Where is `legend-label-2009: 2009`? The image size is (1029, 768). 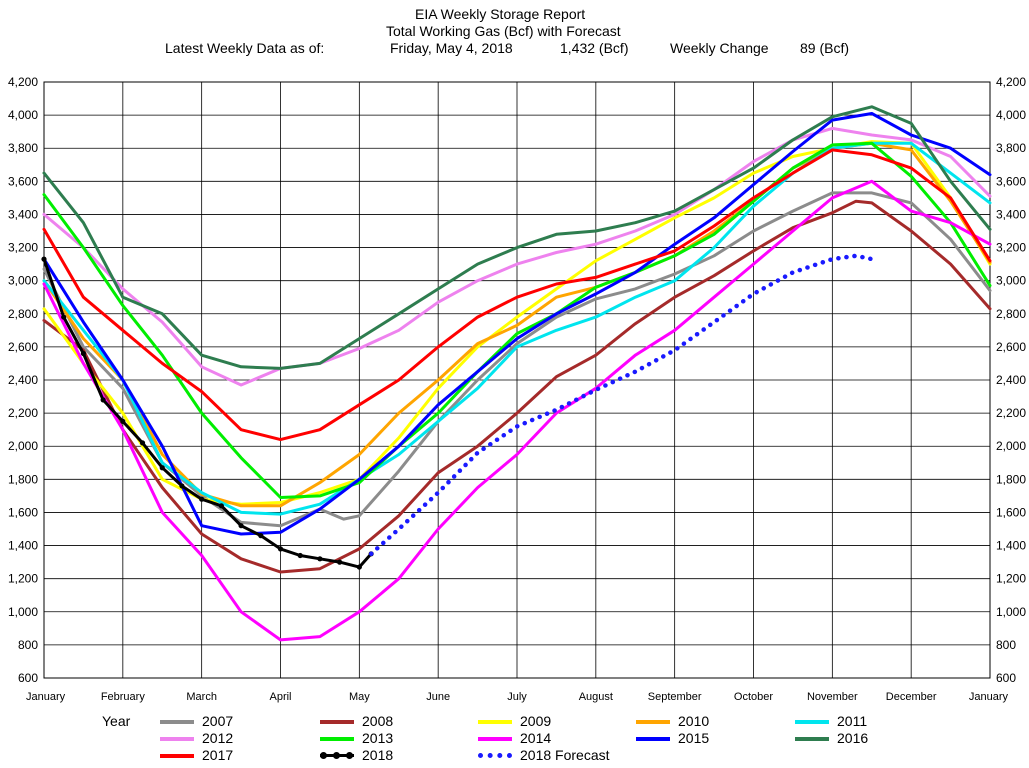 legend-label-2009: 2009 is located at coordinates (536, 721).